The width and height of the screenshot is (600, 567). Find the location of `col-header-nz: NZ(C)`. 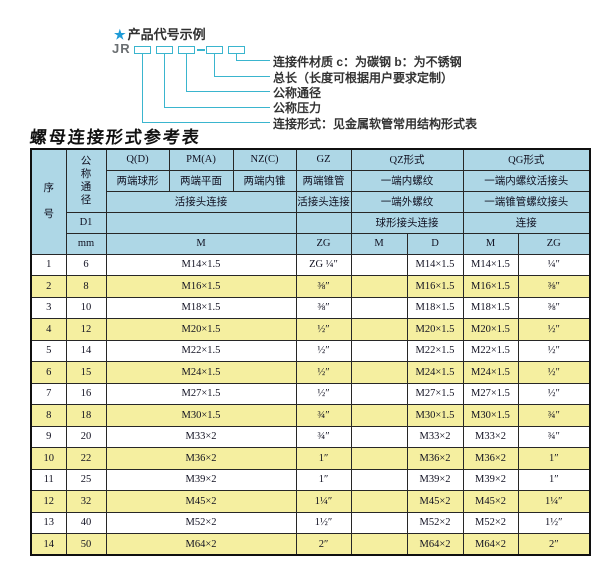

col-header-nz: NZ(C) is located at coordinates (264, 159).